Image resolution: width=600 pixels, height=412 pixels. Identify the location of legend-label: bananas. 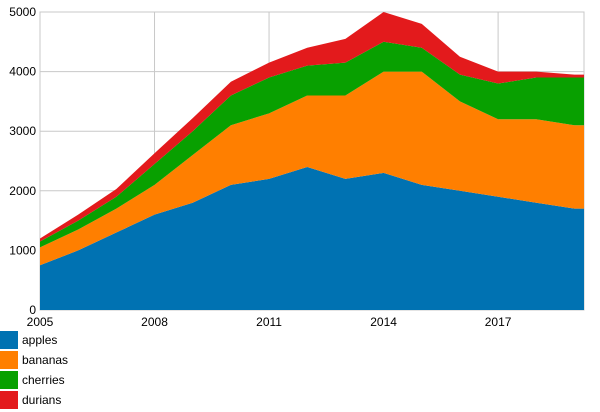
(45, 360).